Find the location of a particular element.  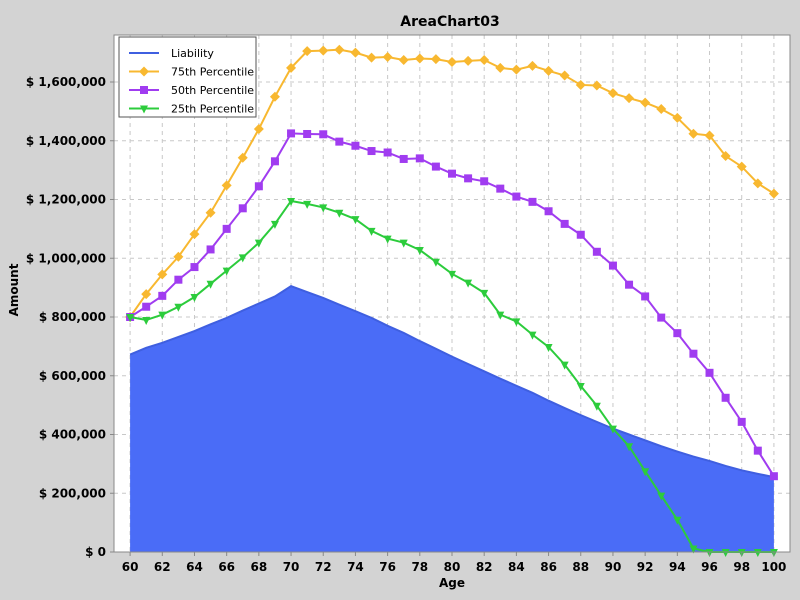

y-axis-label: Amount is located at coordinates (14, 289).